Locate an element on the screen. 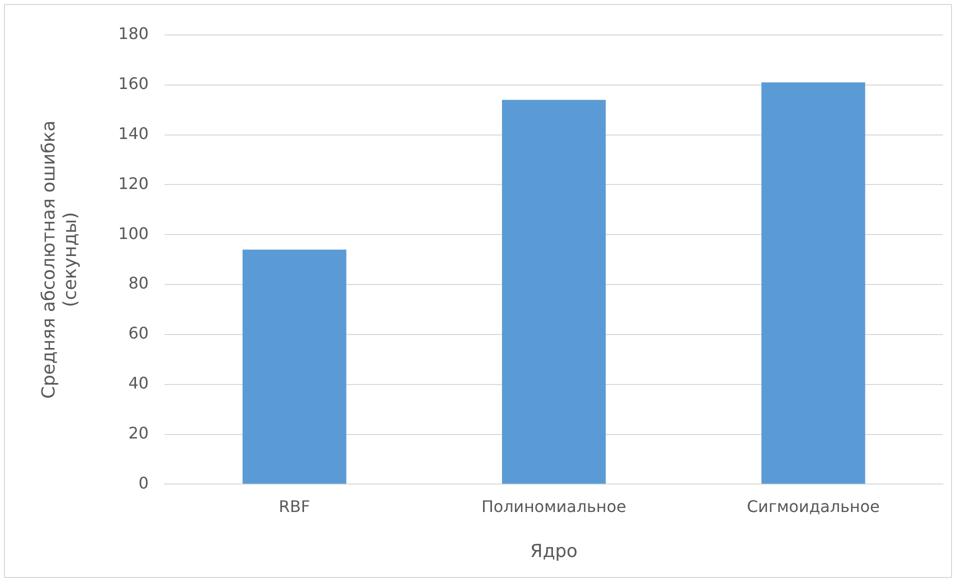  x-axis-title: Ядро is located at coordinates (554, 551).